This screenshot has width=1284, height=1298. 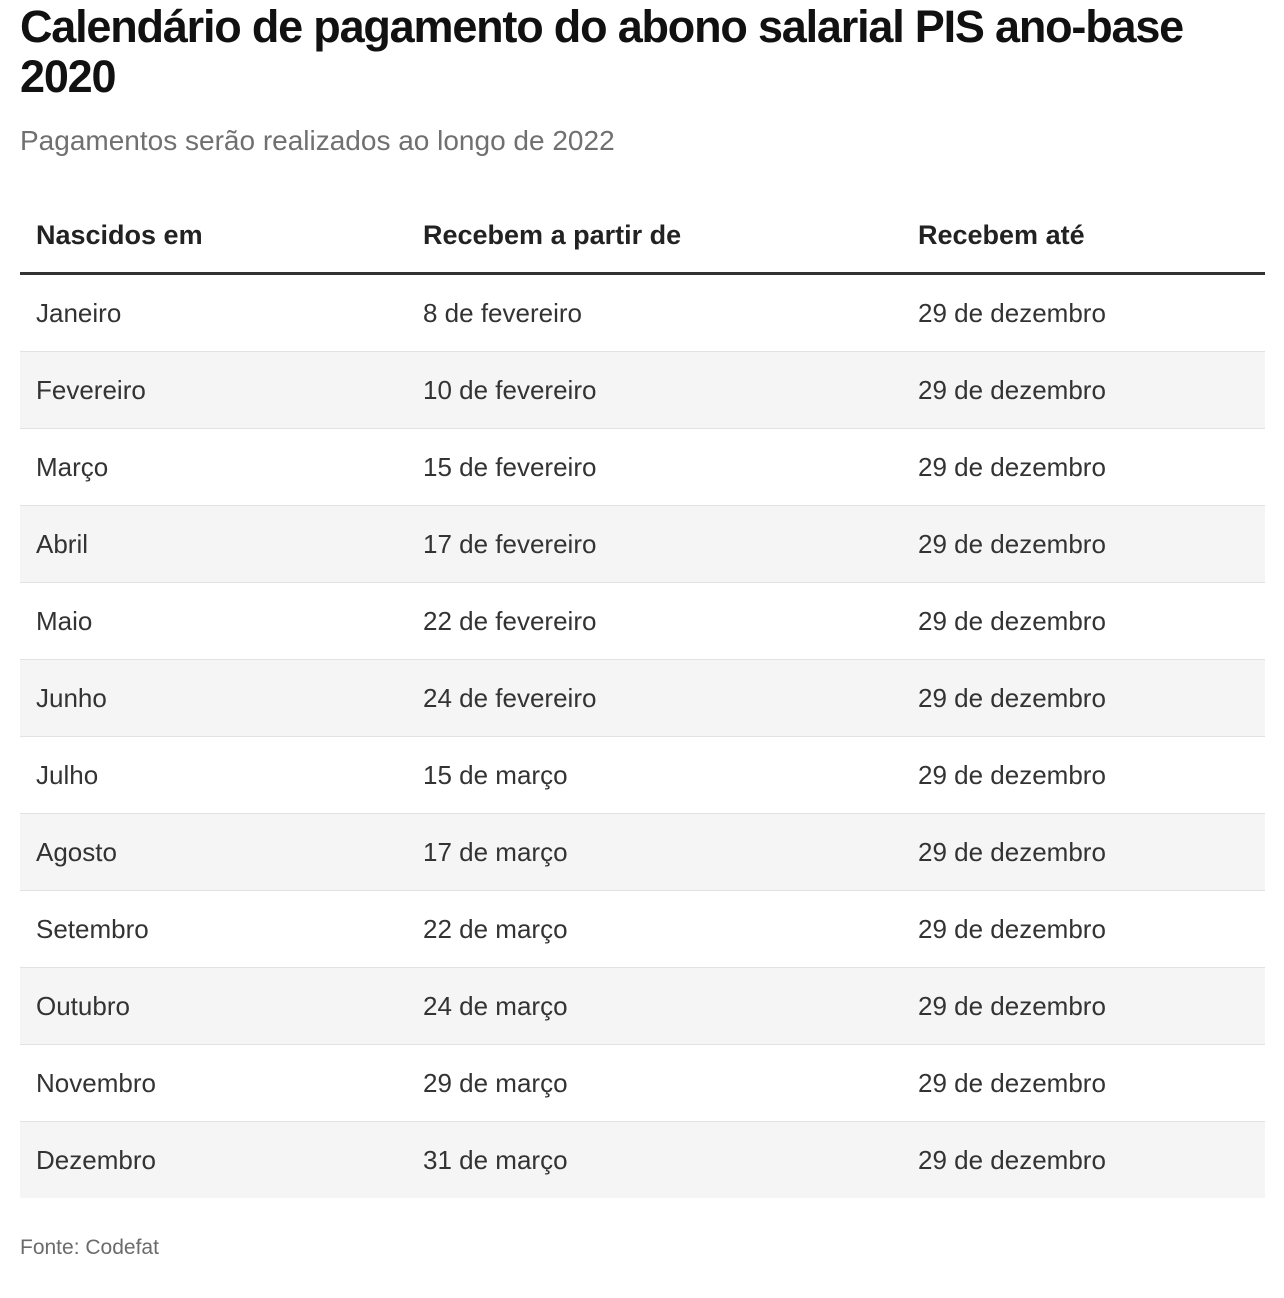 What do you see at coordinates (213, 544) in the screenshot?
I see `birth-month-cell: Abril` at bounding box center [213, 544].